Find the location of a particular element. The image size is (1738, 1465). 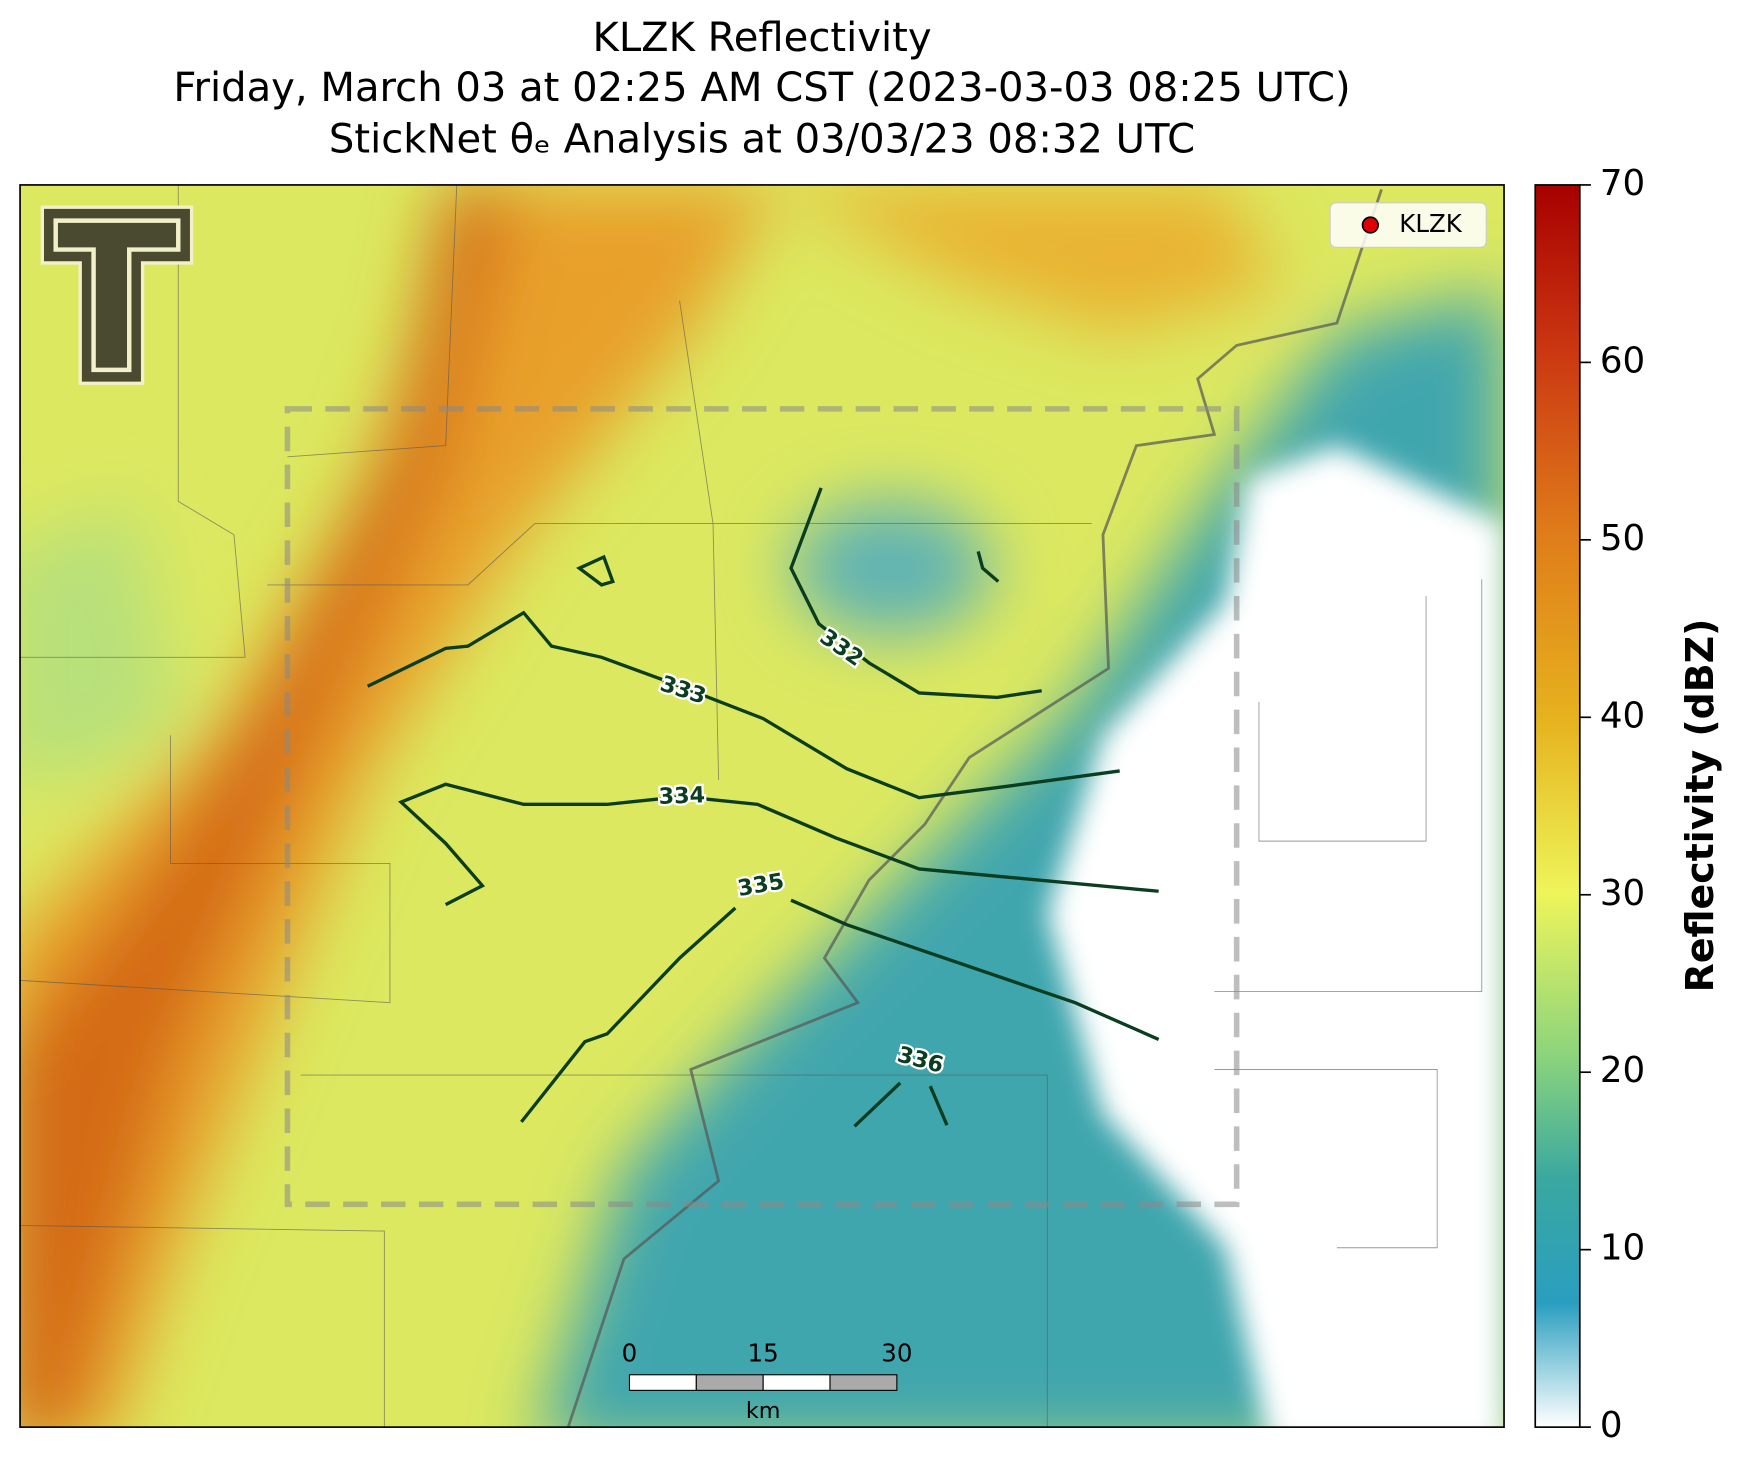

colorbar-label: Reflectivity (dBZ) is located at coordinates (1700, 806).